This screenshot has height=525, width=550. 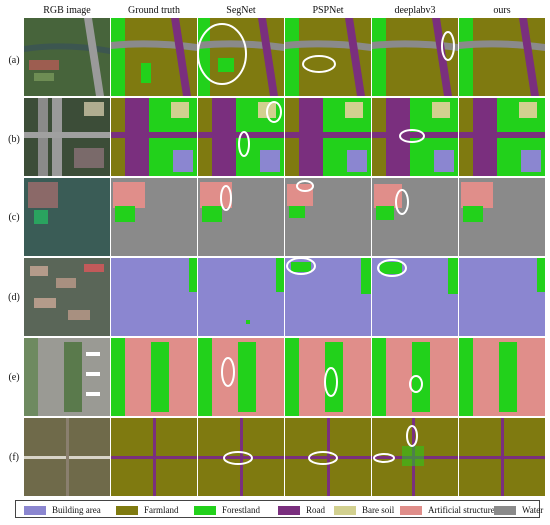 I want to click on tile-deeplab-f, so click(x=415, y=457).